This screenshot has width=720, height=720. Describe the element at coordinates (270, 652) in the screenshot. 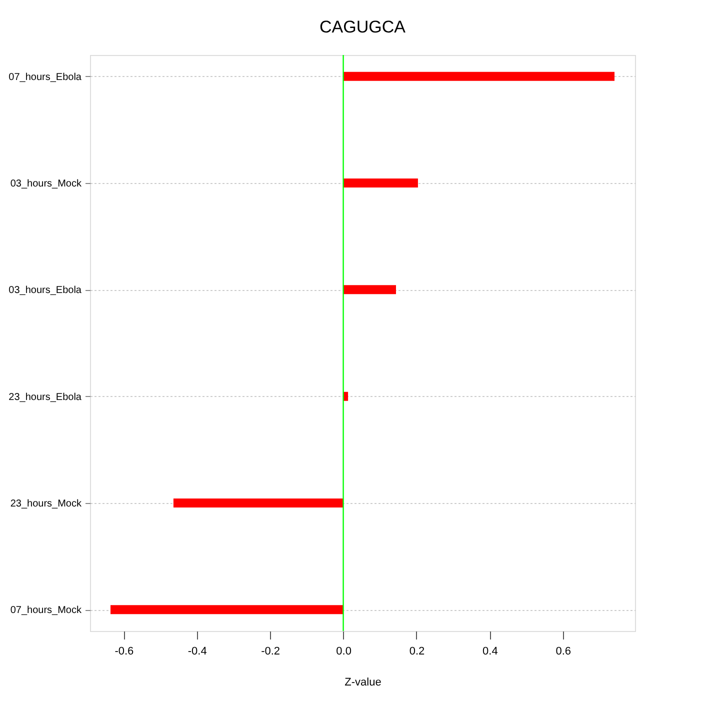

I see `x-tick-label: -0.2` at that location.